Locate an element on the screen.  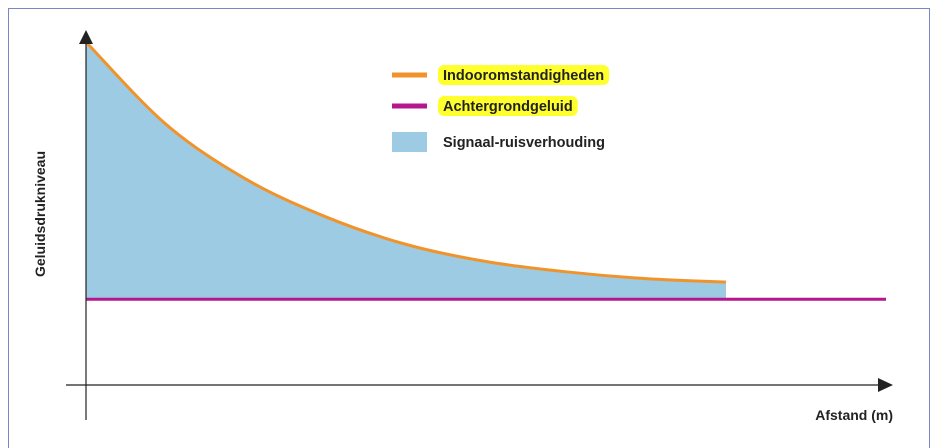
x-axis-arrow is located at coordinates (885, 385).